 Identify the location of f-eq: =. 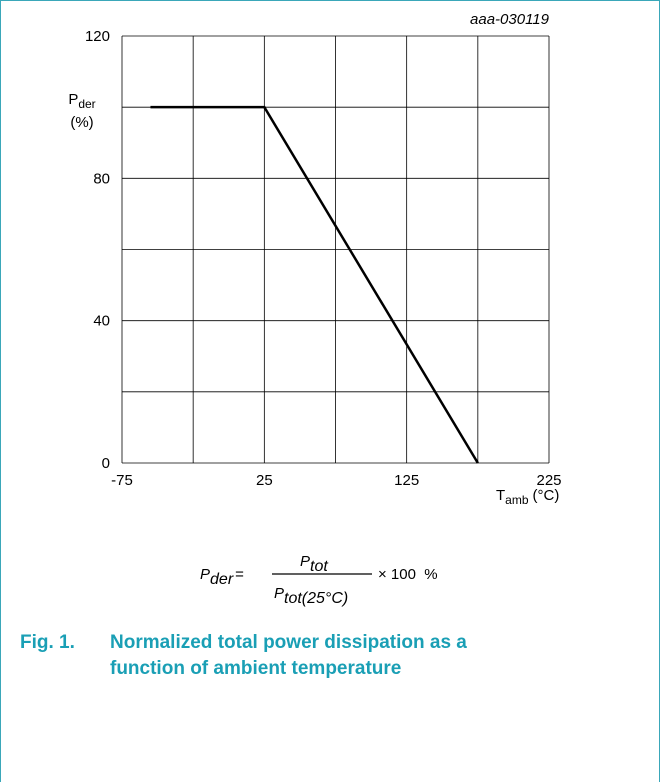
(239, 574).